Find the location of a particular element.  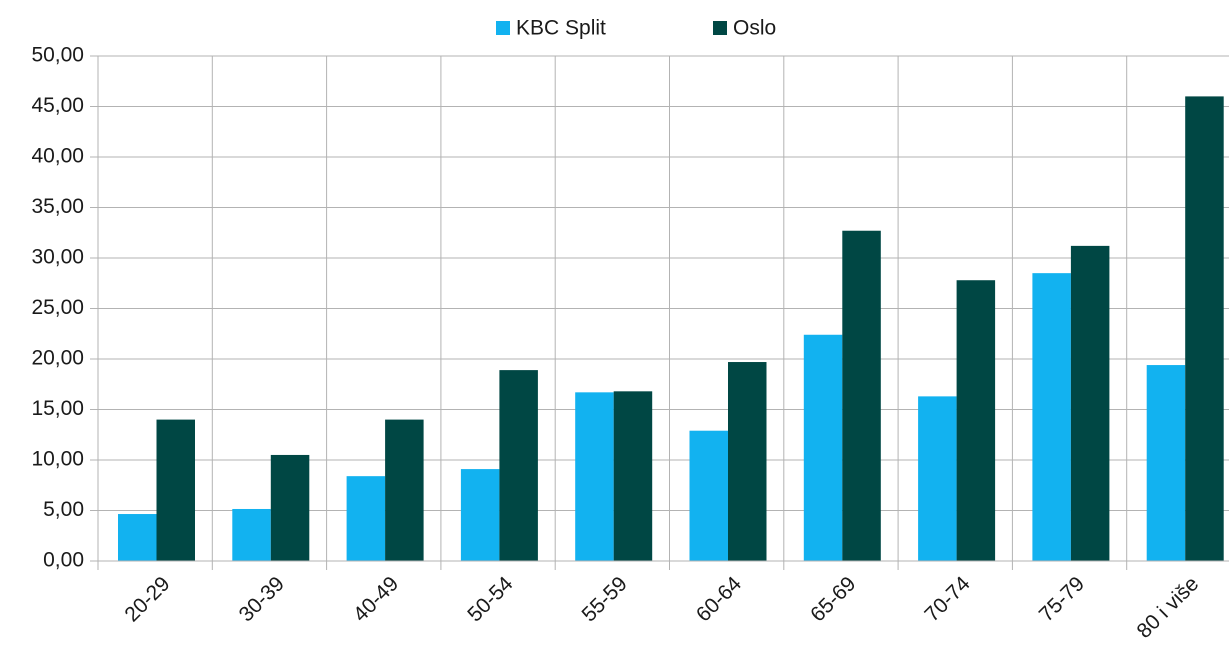

x-tick-label: 40-49 is located at coordinates (376, 599).